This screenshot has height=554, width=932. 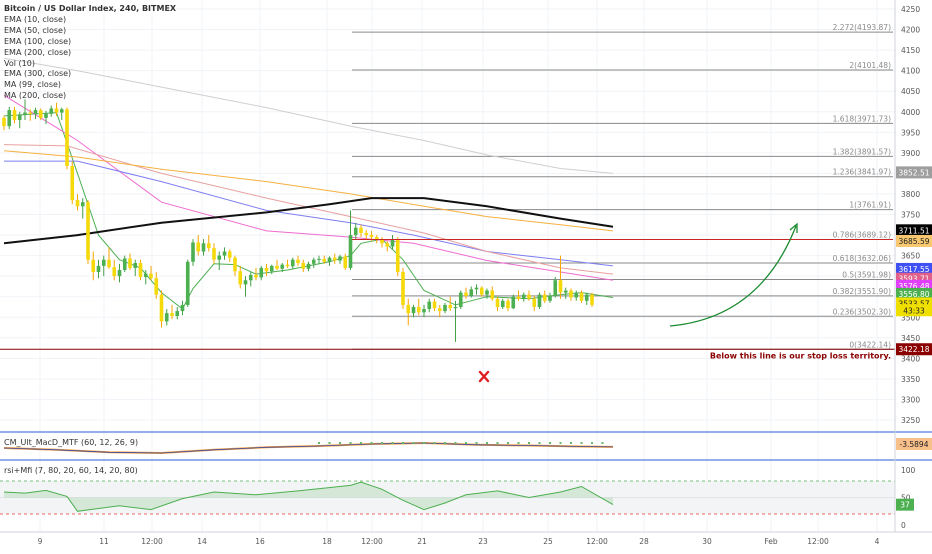 What do you see at coordinates (862, 151) in the screenshot?
I see `fib-level-label: 1.382(3891.57)` at bounding box center [862, 151].